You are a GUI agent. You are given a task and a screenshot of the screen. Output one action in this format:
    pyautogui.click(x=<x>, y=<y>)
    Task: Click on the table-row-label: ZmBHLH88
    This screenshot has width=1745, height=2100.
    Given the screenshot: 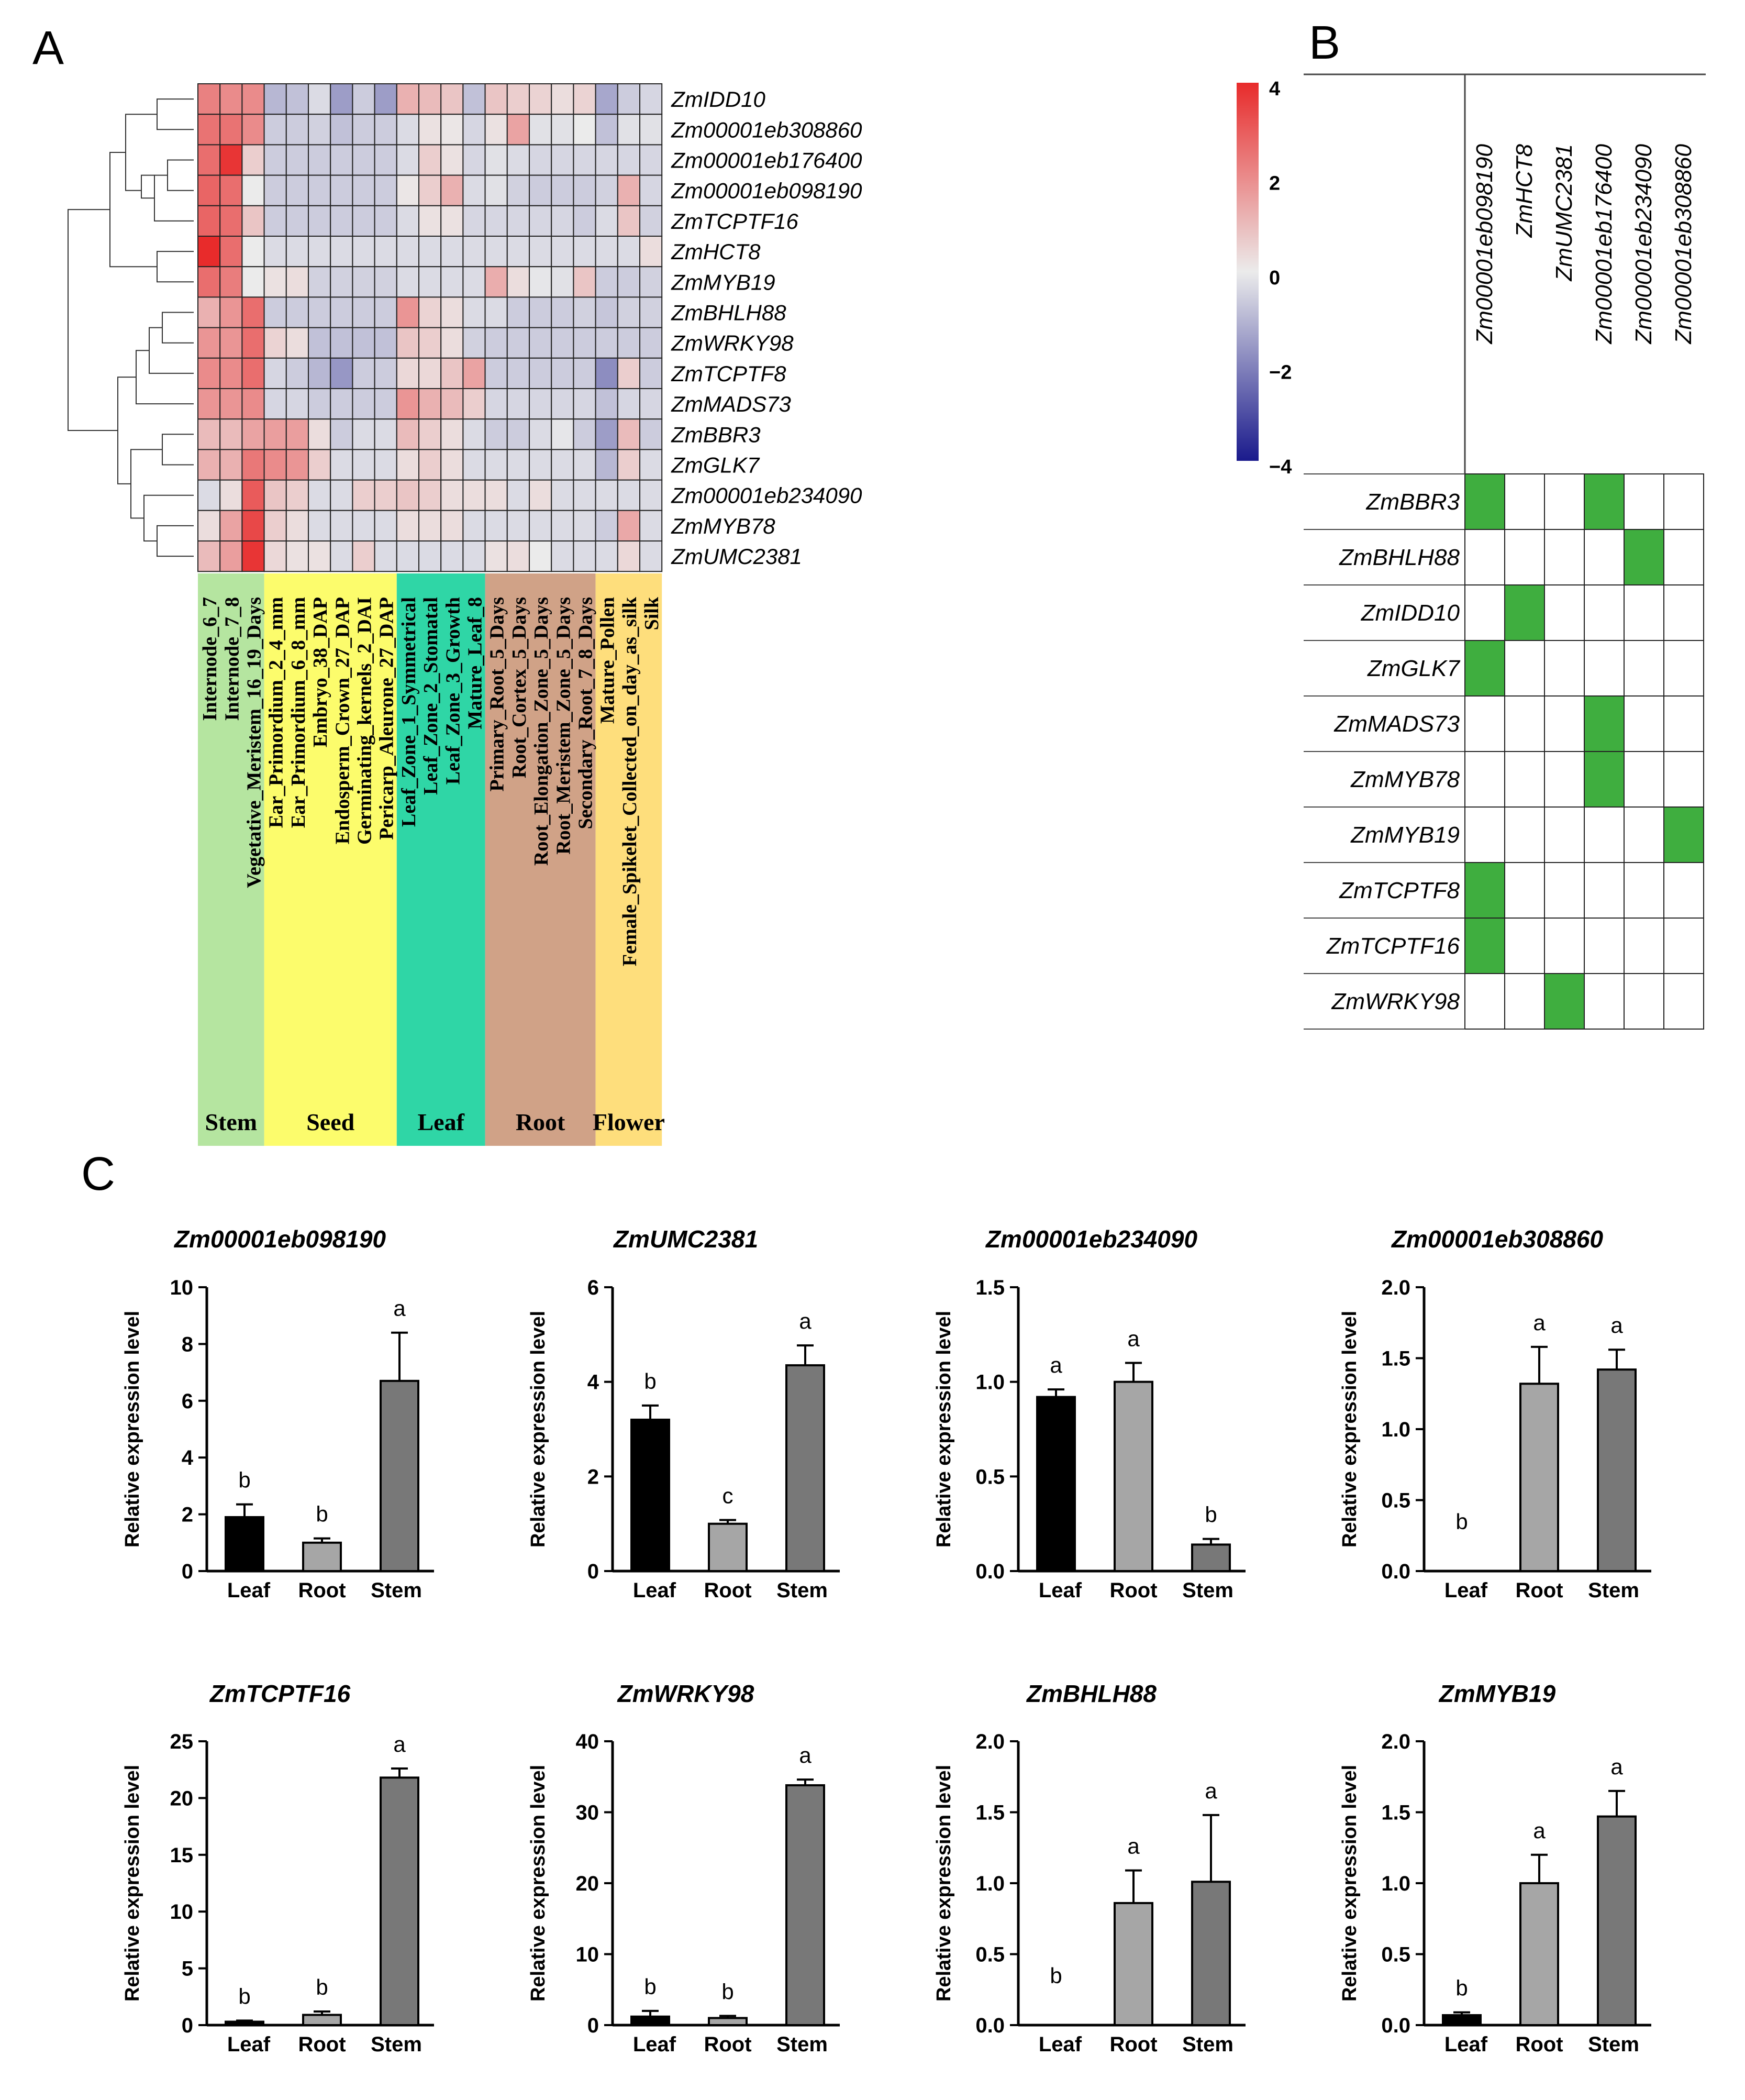 What is the action you would take?
    pyautogui.click(x=1399, y=557)
    